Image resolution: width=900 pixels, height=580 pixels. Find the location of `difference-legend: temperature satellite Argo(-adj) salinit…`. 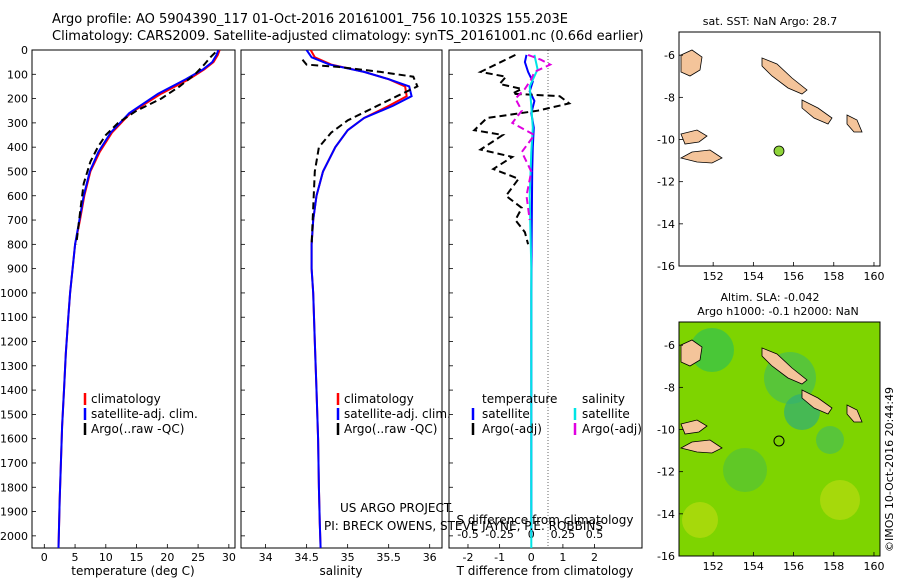

difference-legend: temperature satellite Argo(-adj) salinit… is located at coordinates (556, 414).